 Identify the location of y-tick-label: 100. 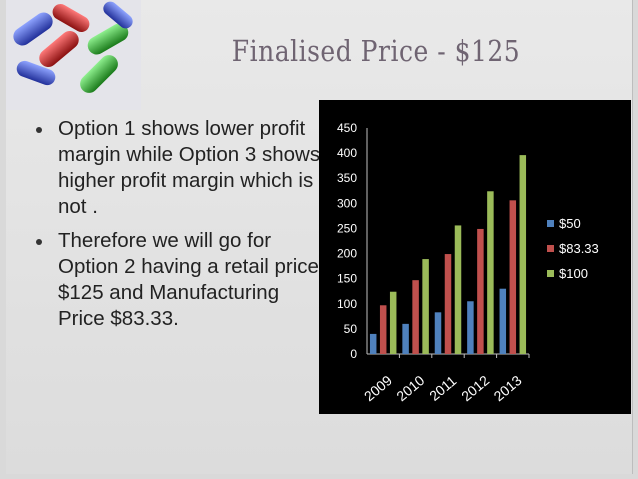
(347, 304).